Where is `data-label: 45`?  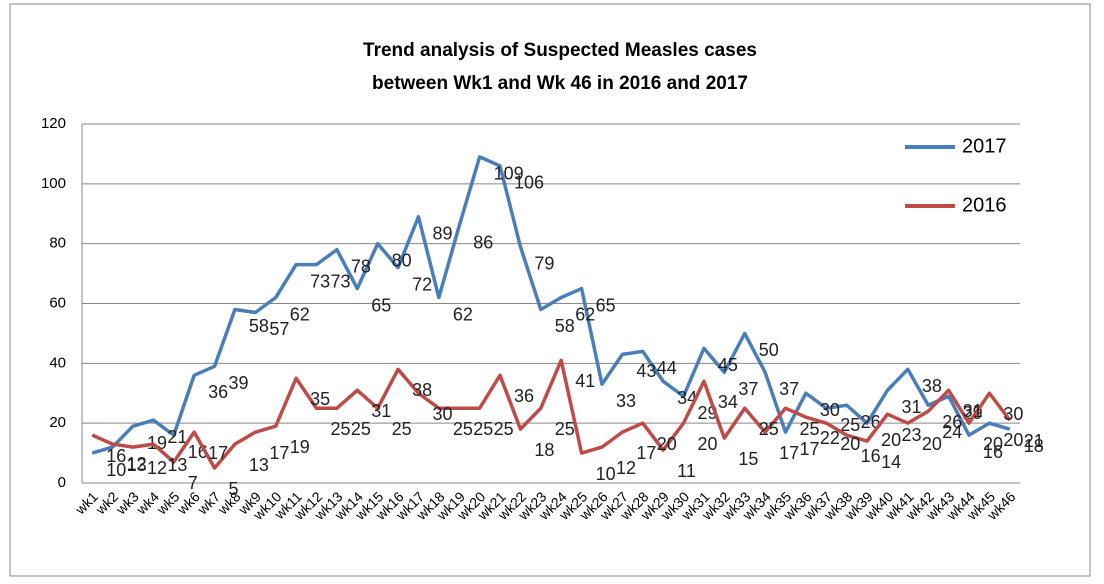 data-label: 45 is located at coordinates (728, 365).